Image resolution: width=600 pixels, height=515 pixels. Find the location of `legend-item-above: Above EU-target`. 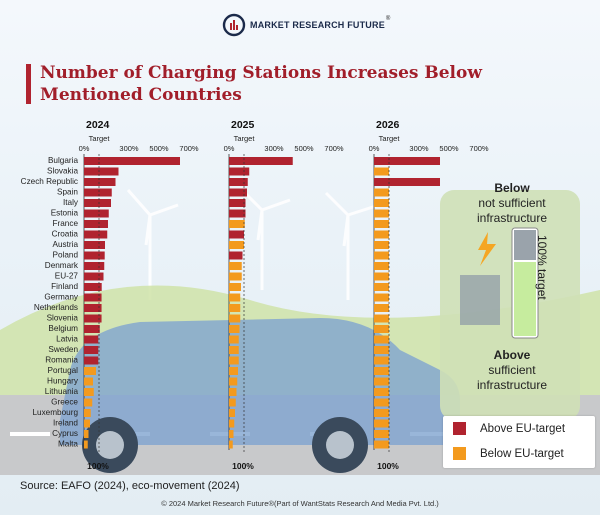

legend-item-above: Above EU-target is located at coordinates (509, 428).